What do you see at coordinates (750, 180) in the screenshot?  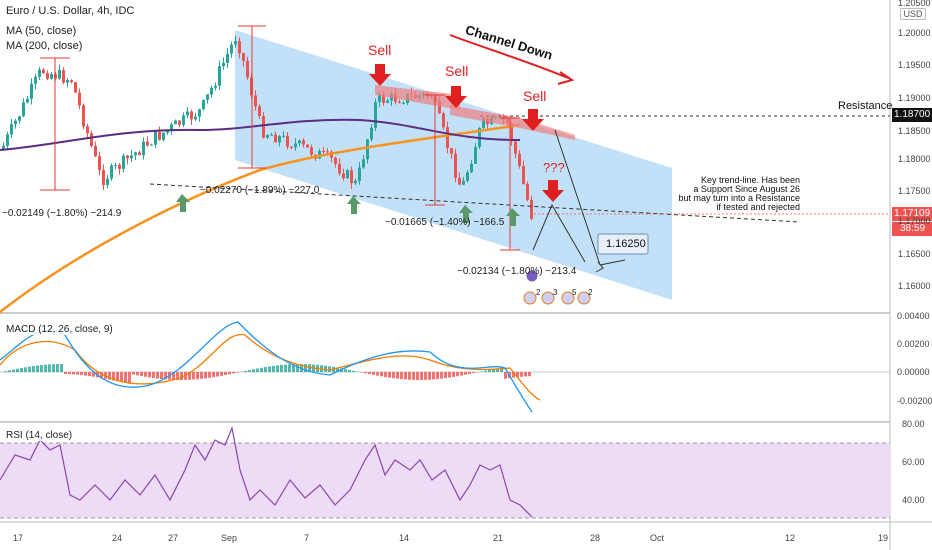 I see `note-line: Key trend-line. Has been` at bounding box center [750, 180].